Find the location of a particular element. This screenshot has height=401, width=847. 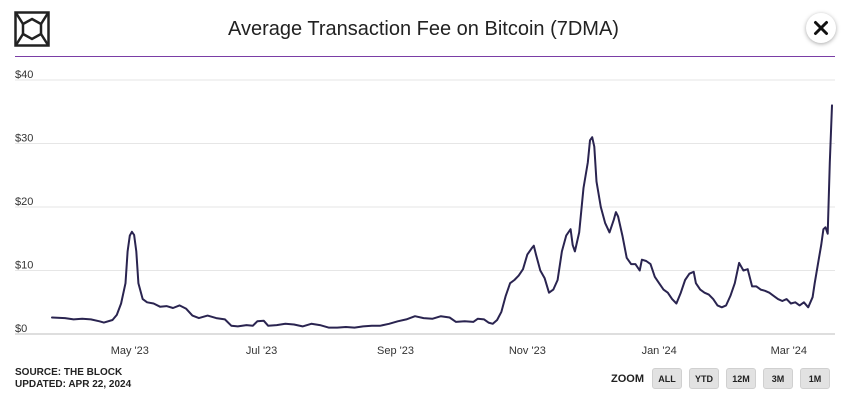

zoom-12m-button: 12M is located at coordinates (741, 378).